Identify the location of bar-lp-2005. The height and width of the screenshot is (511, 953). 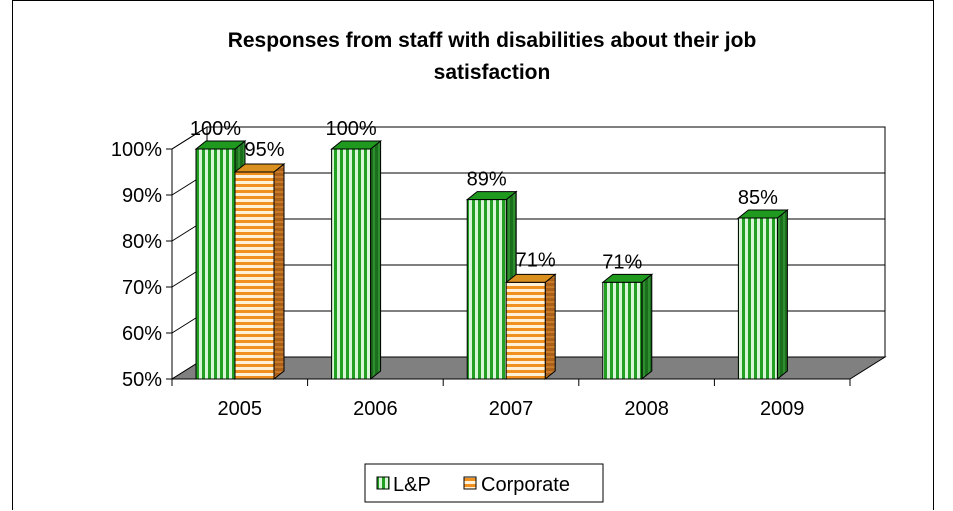
(215, 264).